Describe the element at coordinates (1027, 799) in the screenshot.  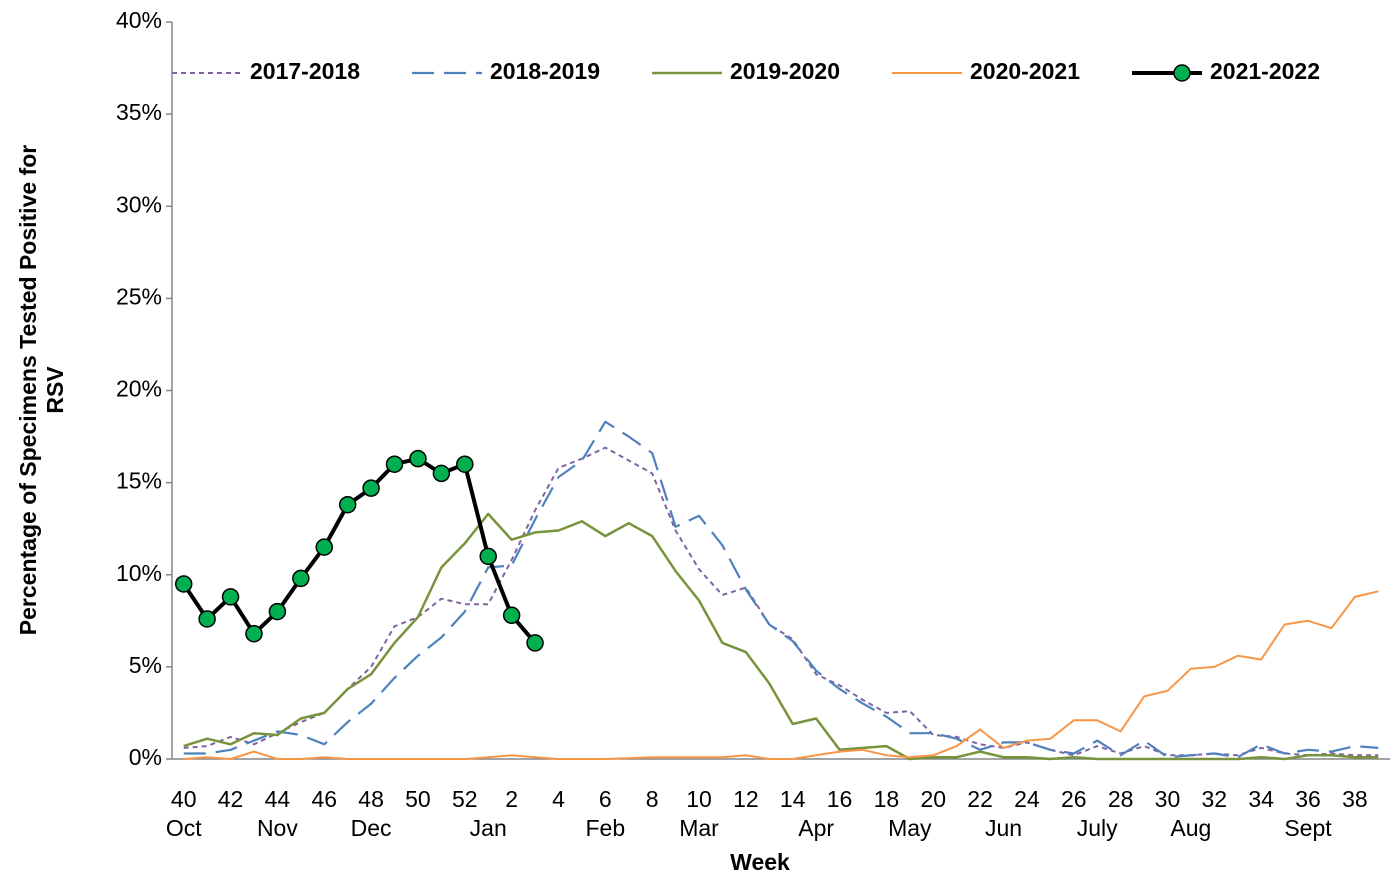
I see `x-tick-label: 24` at that location.